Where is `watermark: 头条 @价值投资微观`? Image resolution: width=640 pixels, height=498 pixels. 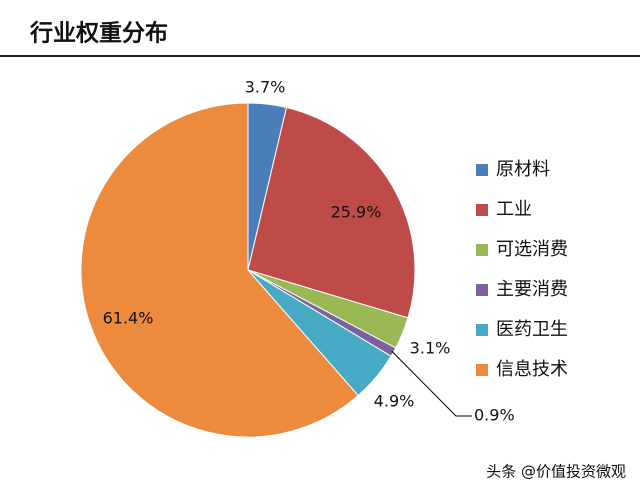 watermark: 头条 @价值投资微观 is located at coordinates (556, 472).